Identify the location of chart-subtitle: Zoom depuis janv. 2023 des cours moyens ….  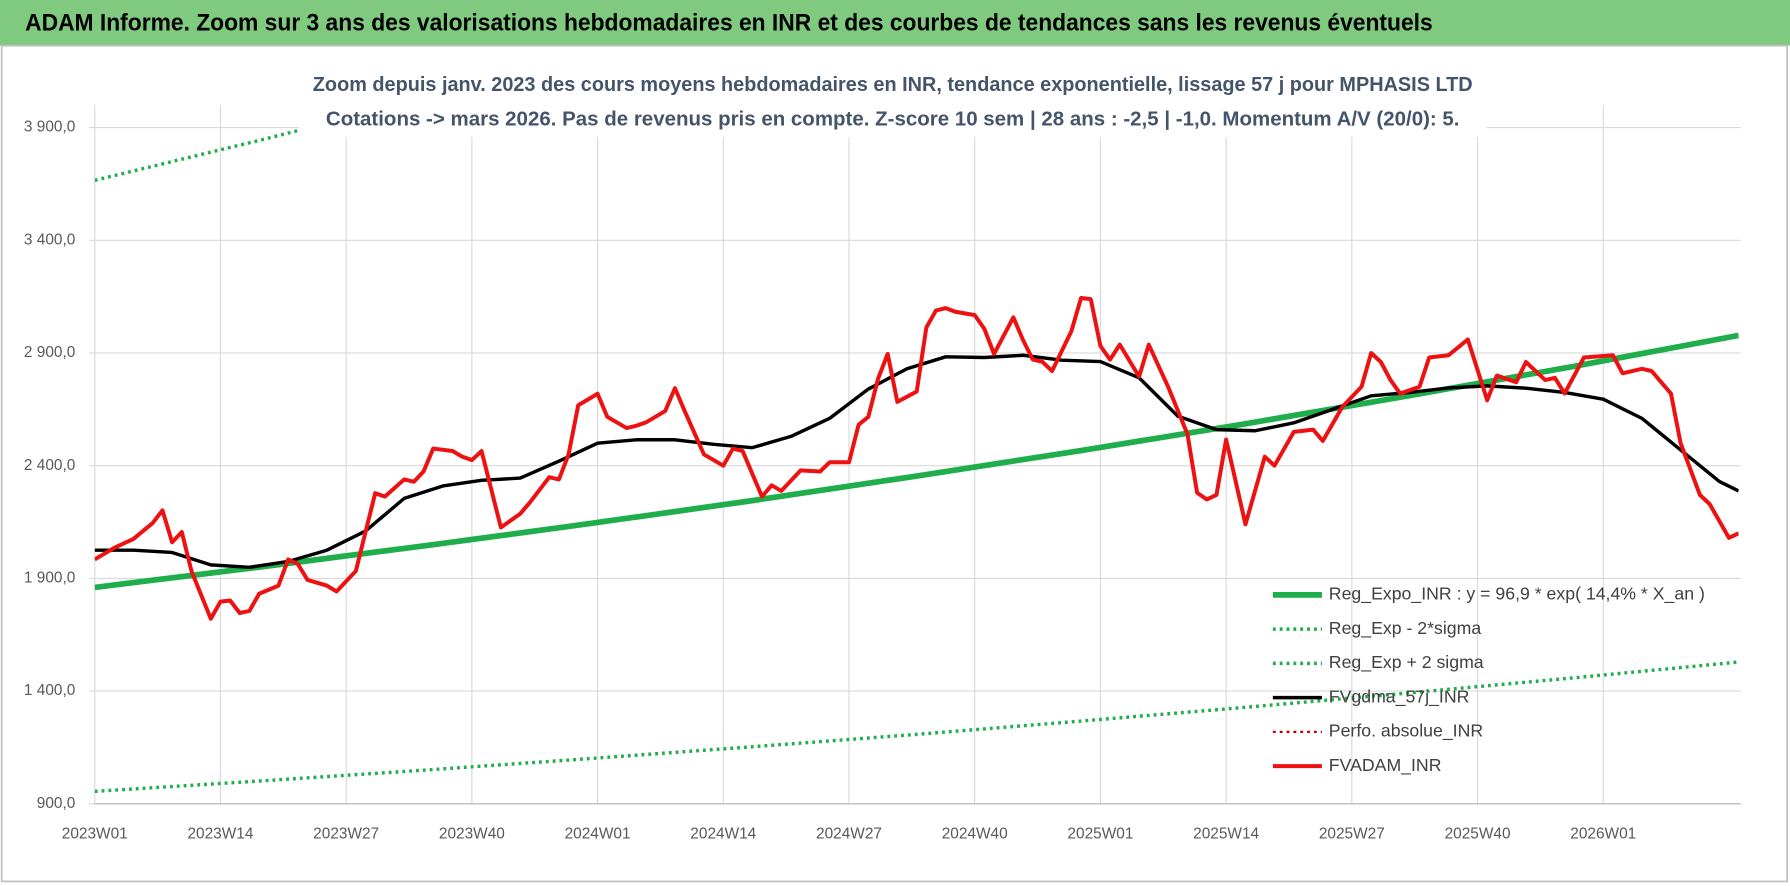
(893, 84).